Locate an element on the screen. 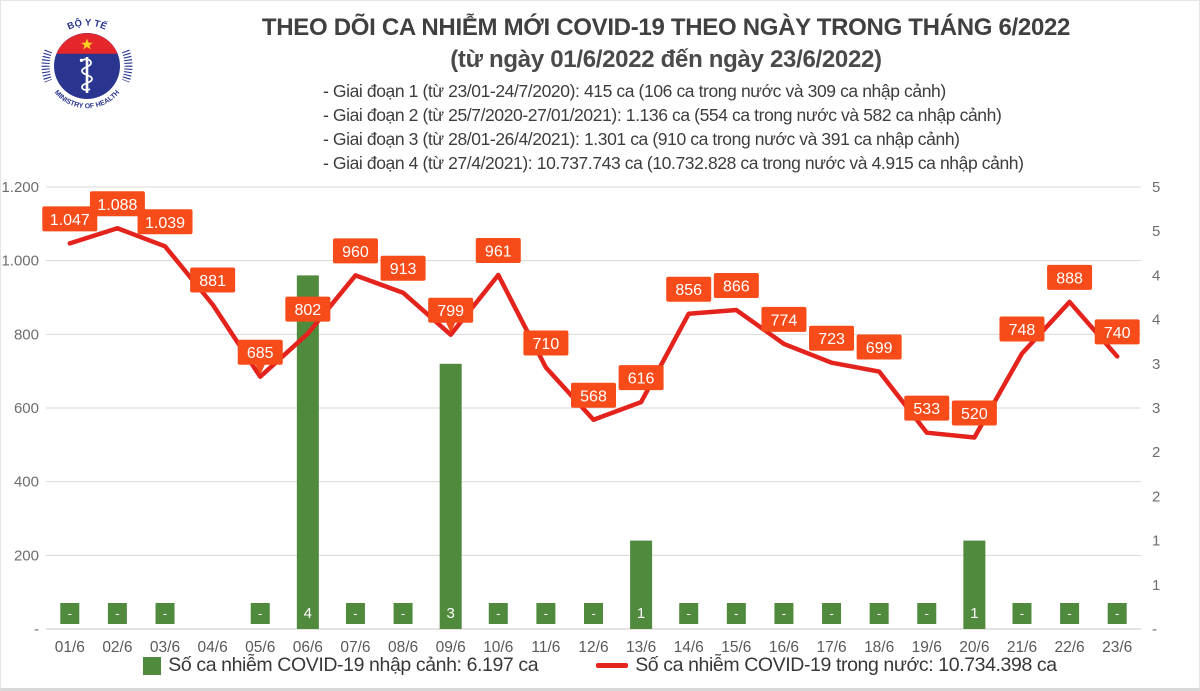  left-axis-tick: 200 is located at coordinates (26, 555).